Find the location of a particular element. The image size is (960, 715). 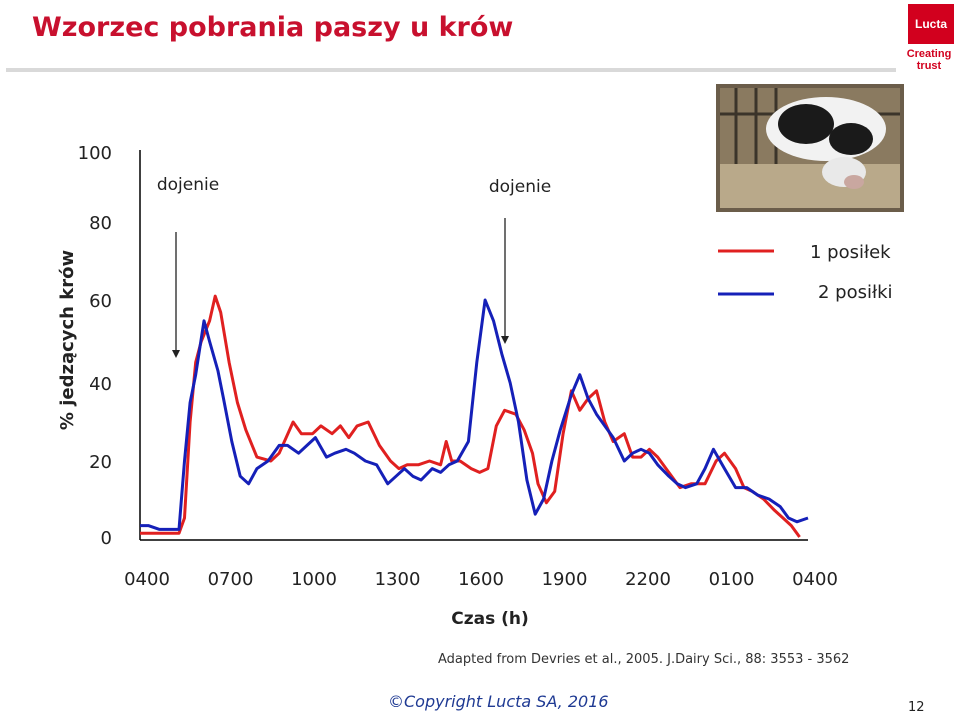

slide-title: Wzorzec pobrania paszy u krów is located at coordinates (273, 27).